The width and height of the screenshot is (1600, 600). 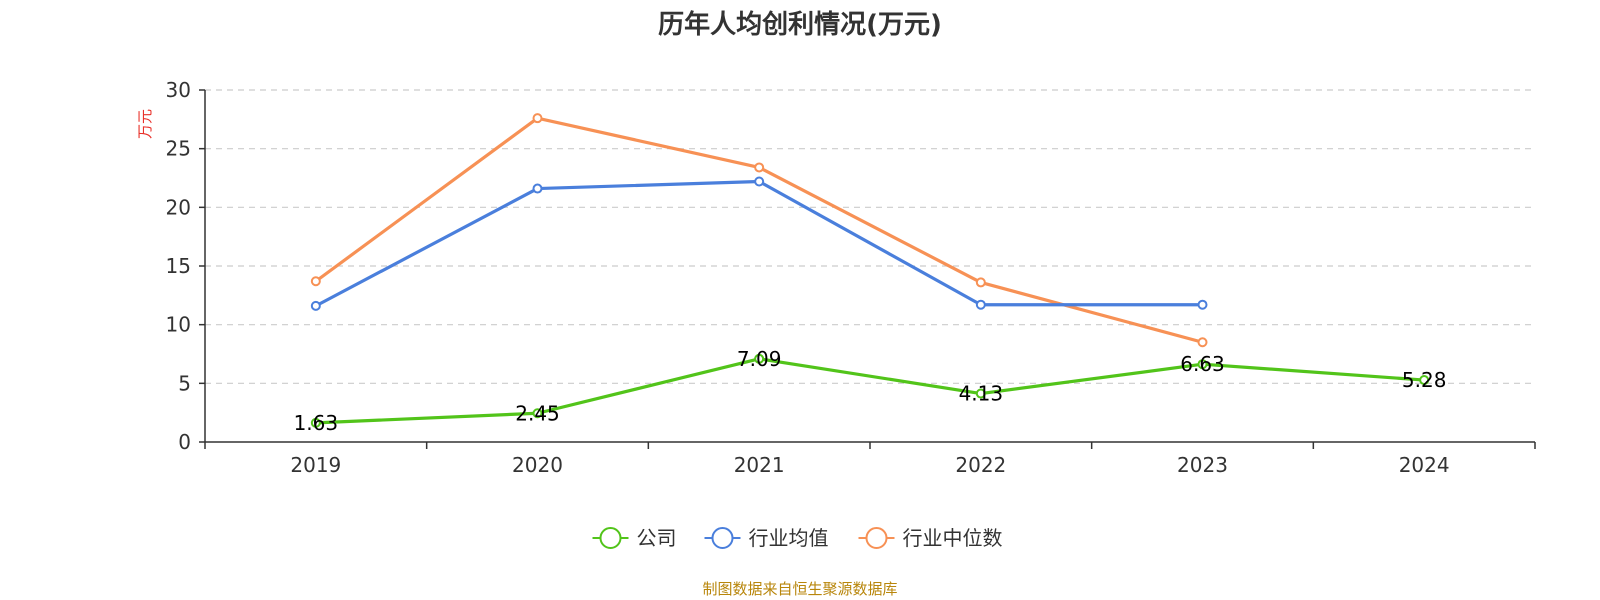 I want to click on data-label: 4.13, so click(x=981, y=394).